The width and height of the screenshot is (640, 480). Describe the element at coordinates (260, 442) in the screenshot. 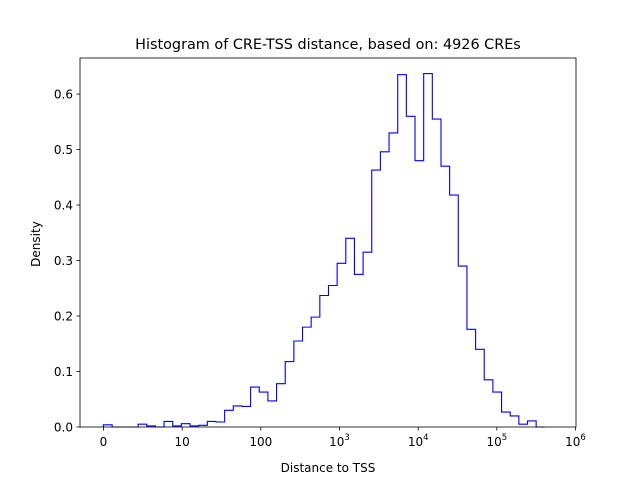

I see `x-tick-label: 100` at that location.